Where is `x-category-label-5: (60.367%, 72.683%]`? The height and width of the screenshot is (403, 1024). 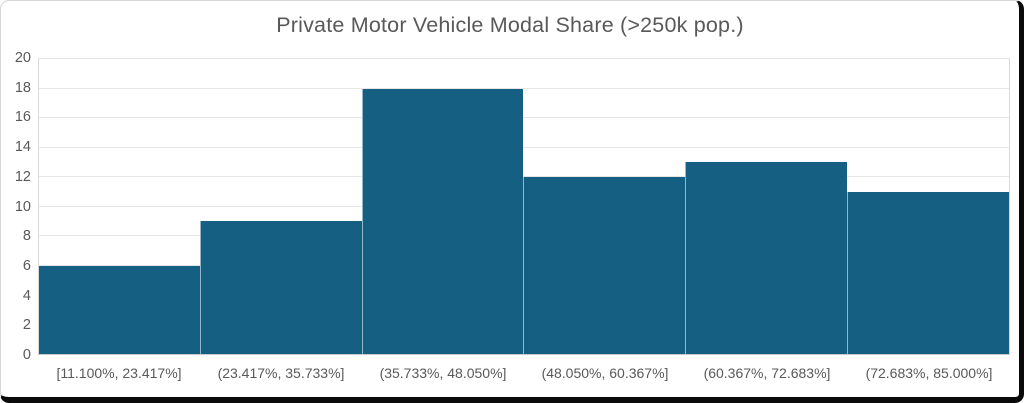
x-category-label-5: (60.367%, 72.683%] is located at coordinates (767, 373).